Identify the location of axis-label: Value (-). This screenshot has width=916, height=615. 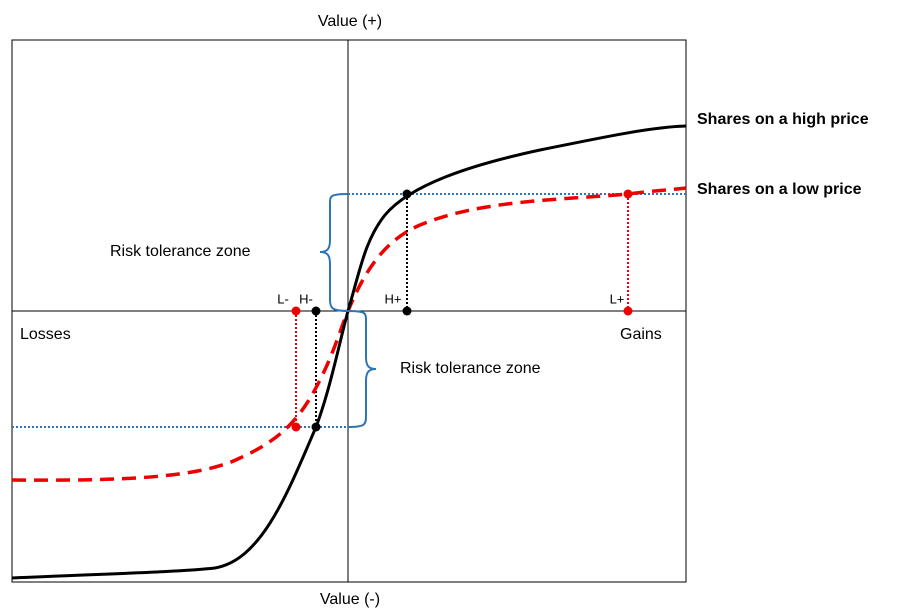
(350, 599).